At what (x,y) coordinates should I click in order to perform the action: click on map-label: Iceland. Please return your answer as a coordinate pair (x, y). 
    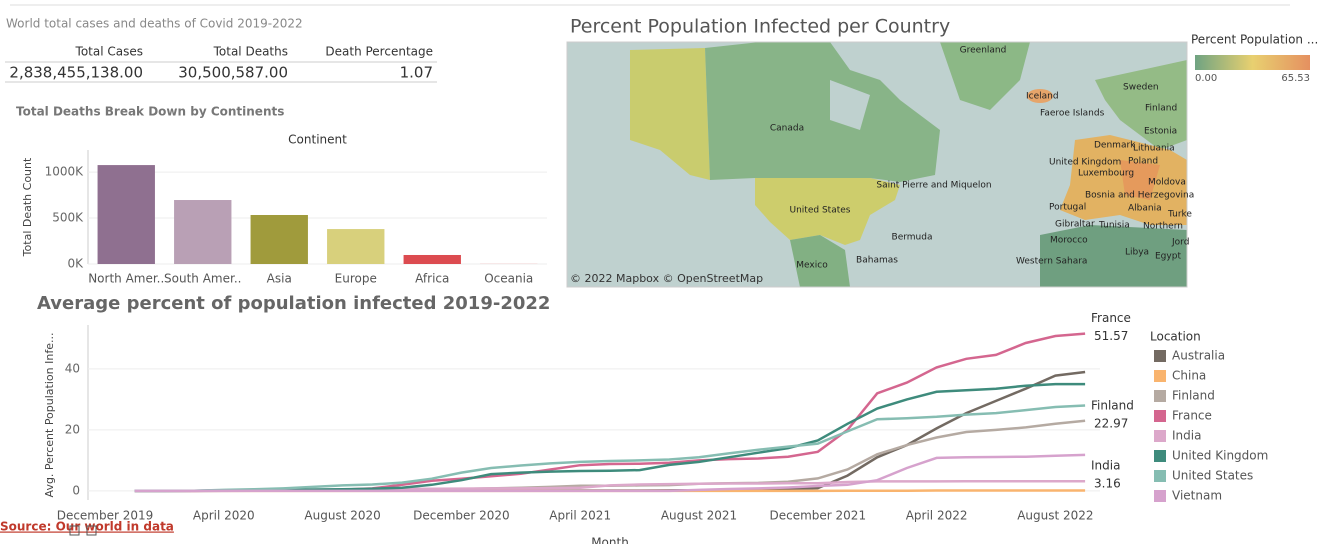
    Looking at the image, I should click on (1042, 97).